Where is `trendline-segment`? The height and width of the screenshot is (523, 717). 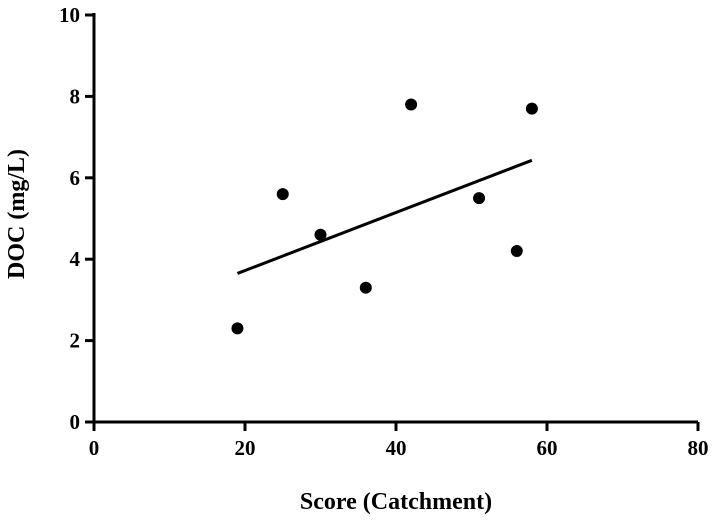 trendline-segment is located at coordinates (384, 216).